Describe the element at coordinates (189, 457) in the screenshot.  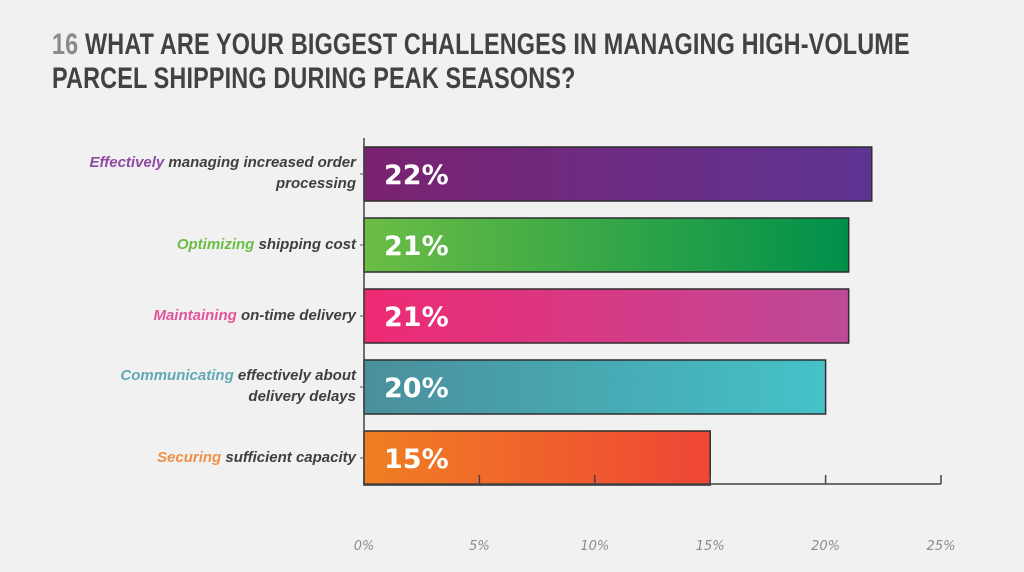
I see `category-label-highlight: Securing` at that location.